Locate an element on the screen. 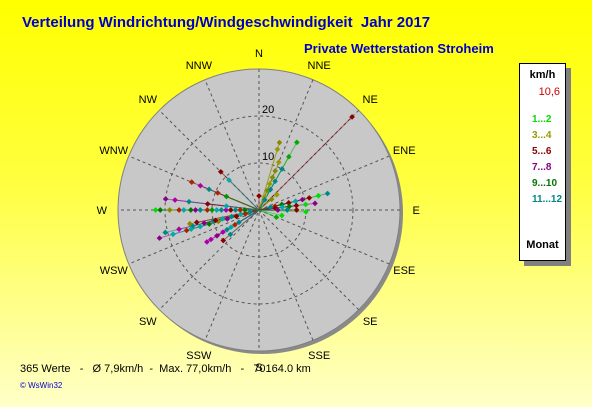 This screenshot has width=592, height=407. direction-label-sse: SSE is located at coordinates (319, 356).